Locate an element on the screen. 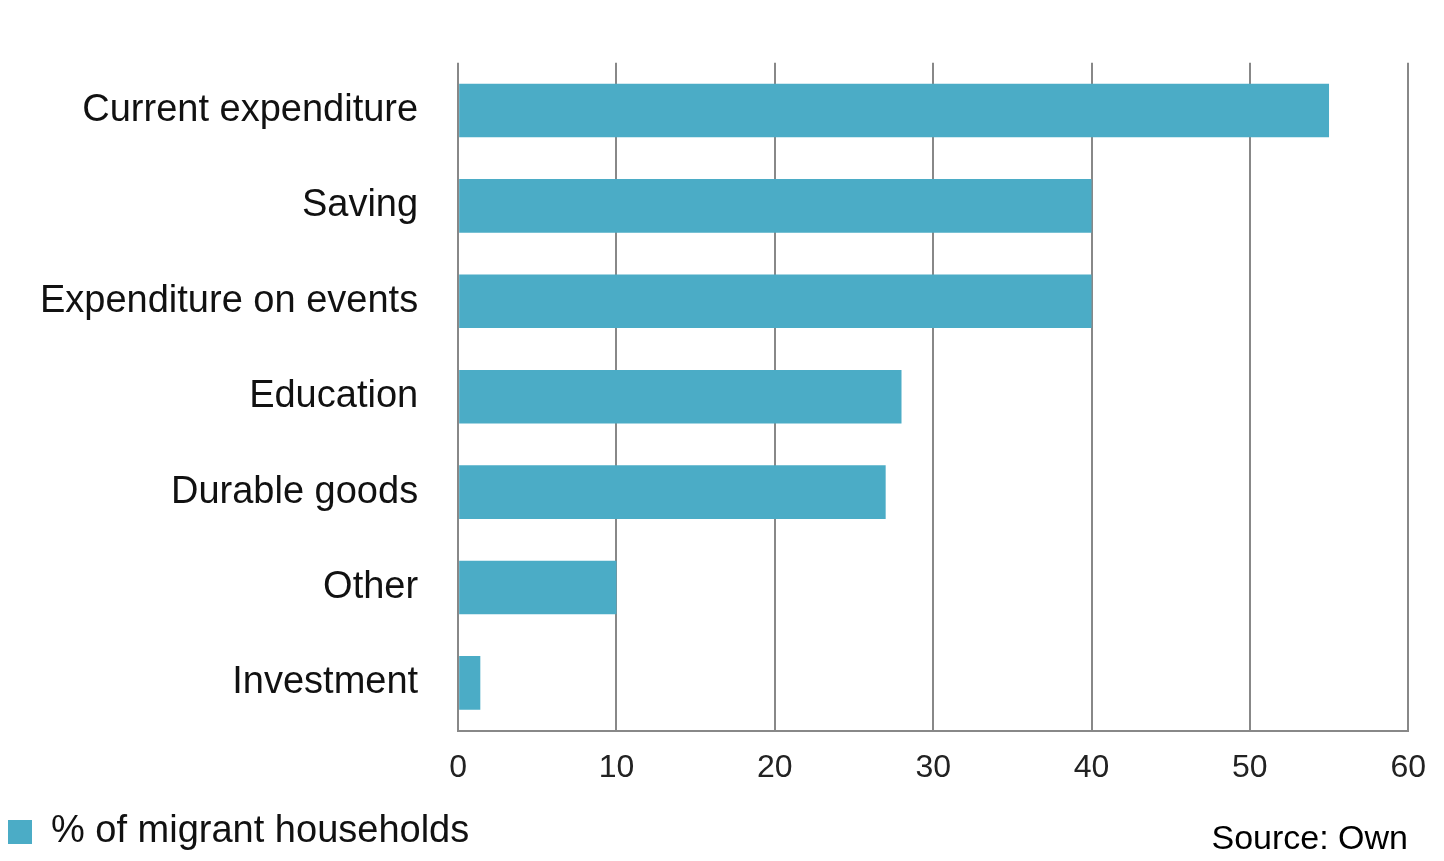  y-tick-label: Education is located at coordinates (334, 394).